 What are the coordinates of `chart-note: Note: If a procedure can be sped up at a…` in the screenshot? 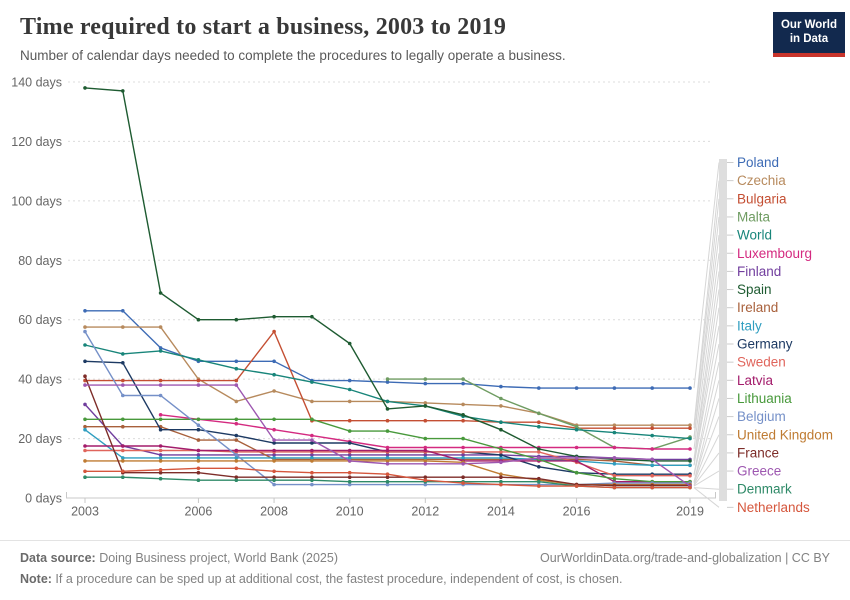 It's located at (425, 579).